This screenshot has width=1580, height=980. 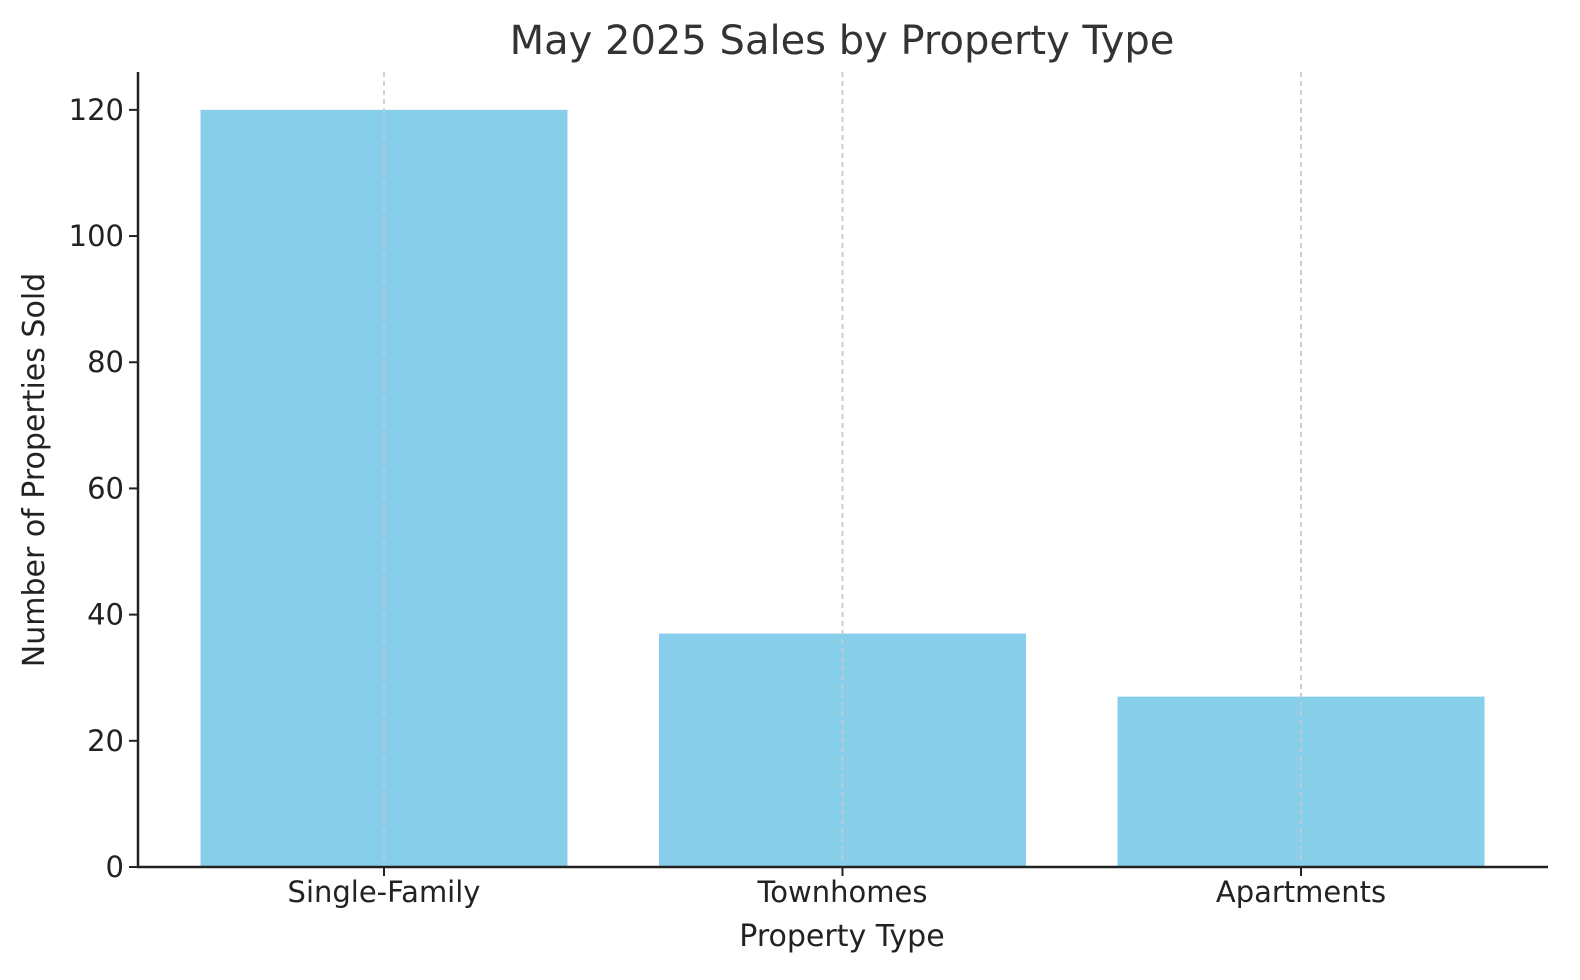 What do you see at coordinates (34, 470) in the screenshot?
I see `y-axis-title: Number of Properties Sold` at bounding box center [34, 470].